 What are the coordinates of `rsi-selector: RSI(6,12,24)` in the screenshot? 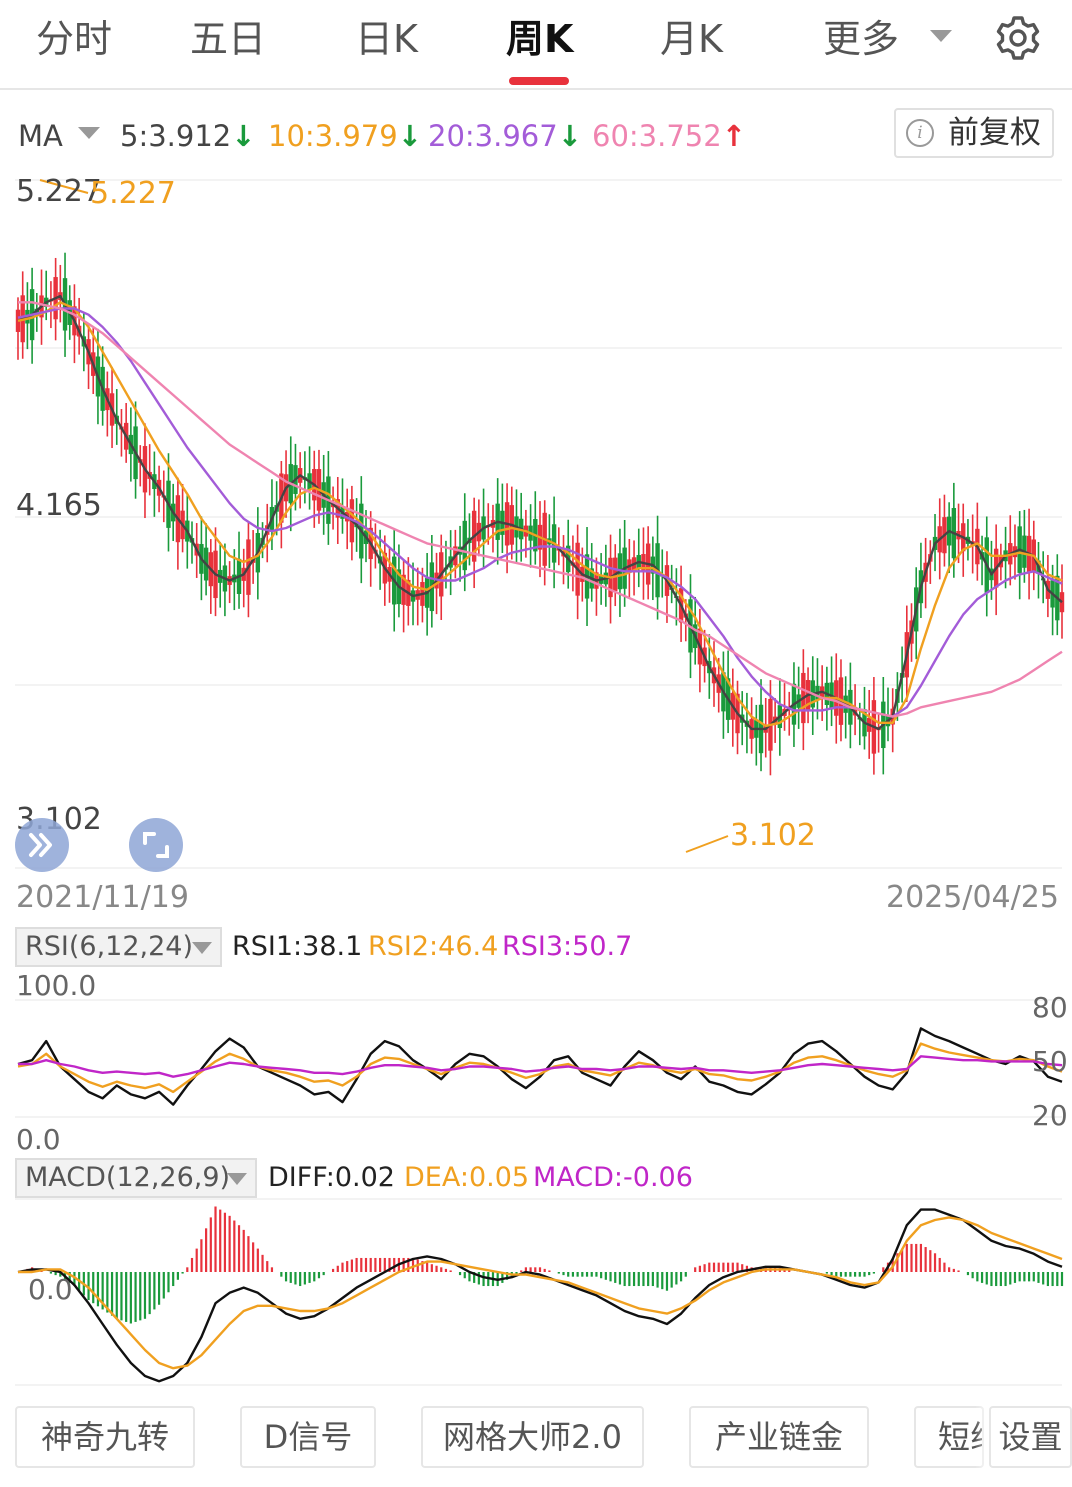 It's located at (118, 947).